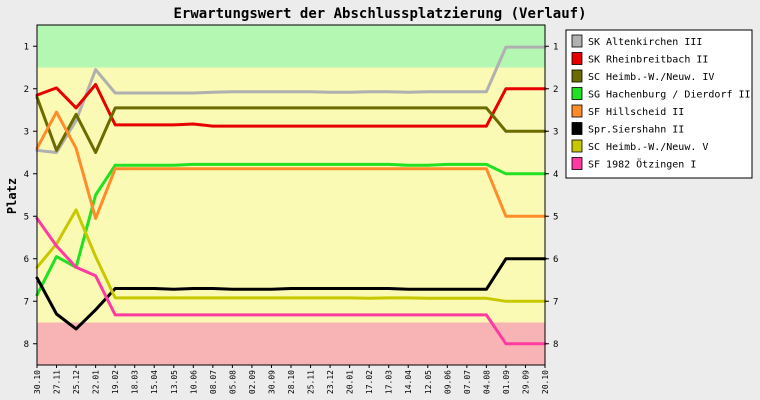 Image resolution: width=760 pixels, height=400 pixels. What do you see at coordinates (350, 382) in the screenshot?
I see `x-tick-label: 20.01` at bounding box center [350, 382].